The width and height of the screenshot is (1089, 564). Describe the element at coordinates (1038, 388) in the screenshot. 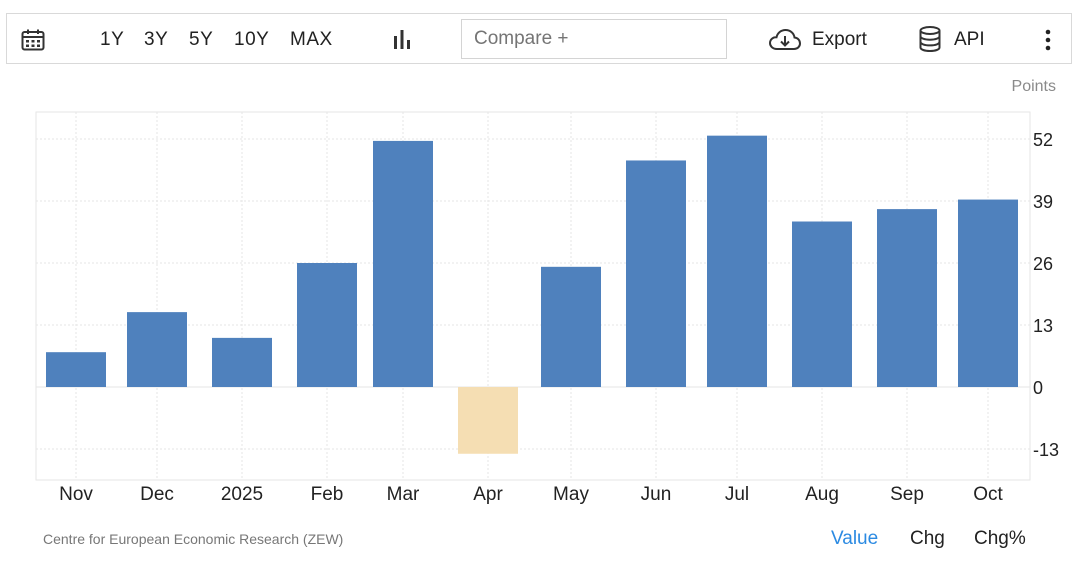

I see `y-tick-label: 0` at that location.